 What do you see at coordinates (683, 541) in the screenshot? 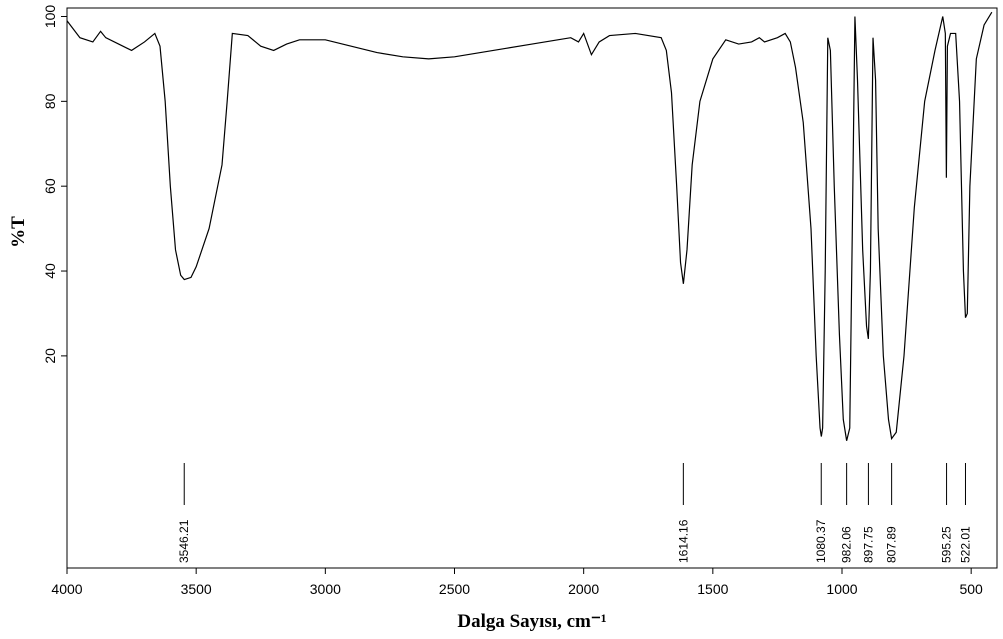
I see `peak-label: 1614.16` at bounding box center [683, 541].